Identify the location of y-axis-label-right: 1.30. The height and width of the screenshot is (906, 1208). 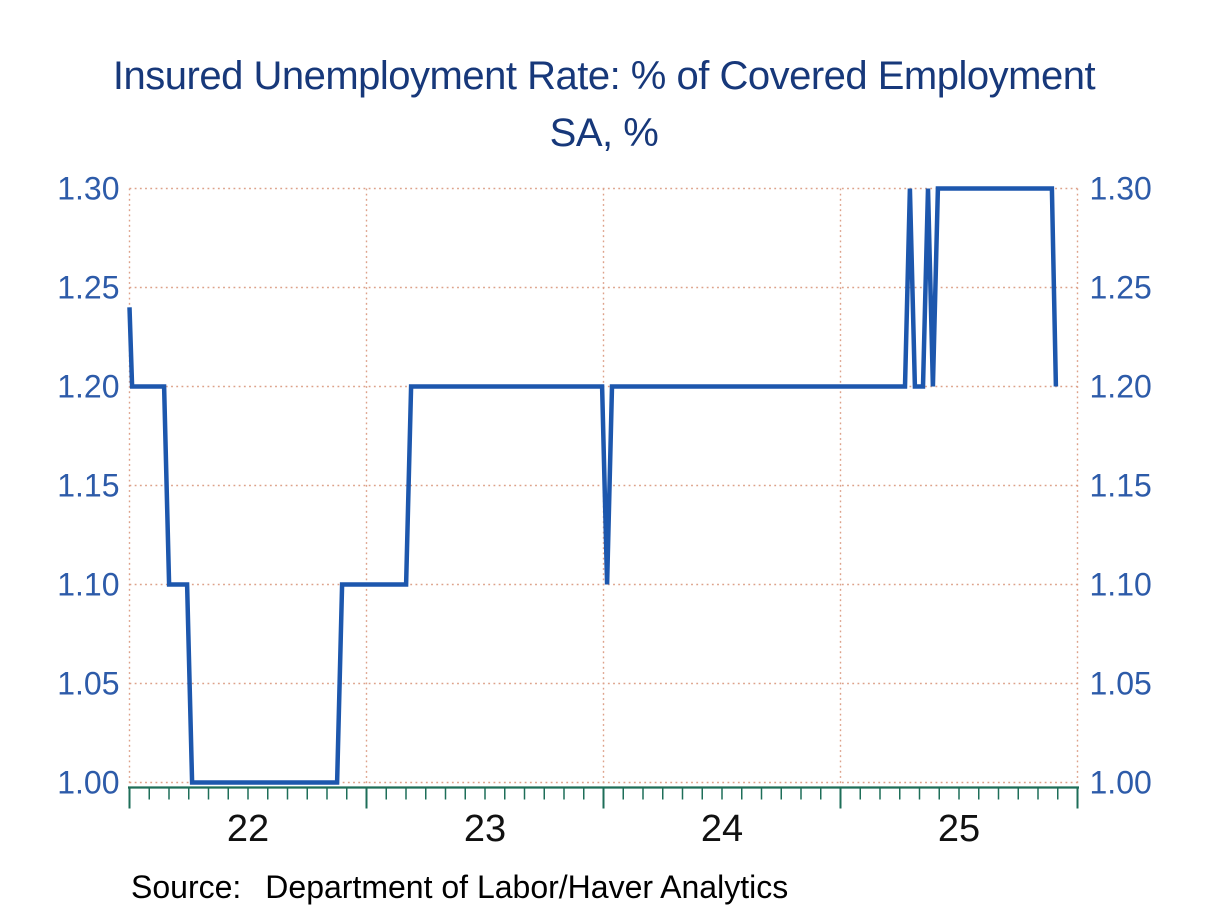
(1121, 189).